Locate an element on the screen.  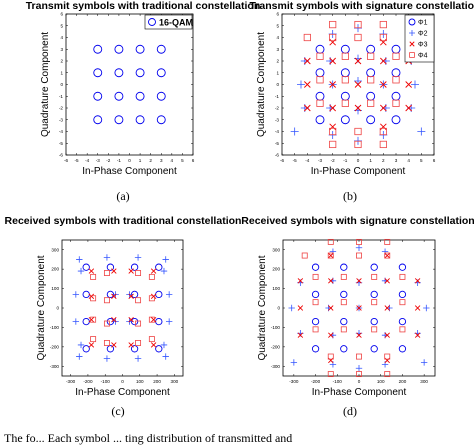
subfigure-caption: (b) is located at coordinates (350, 196).